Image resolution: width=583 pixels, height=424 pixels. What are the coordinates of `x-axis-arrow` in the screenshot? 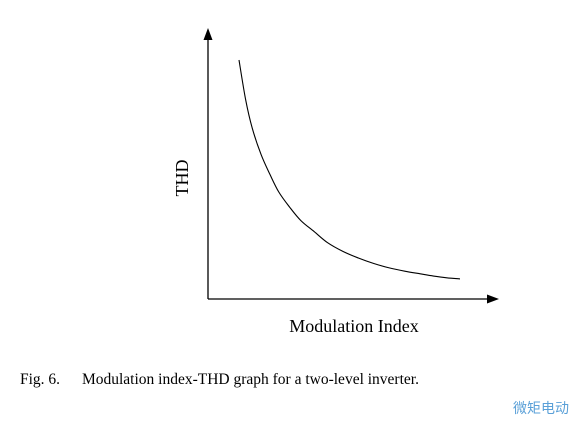 It's located at (493, 299).